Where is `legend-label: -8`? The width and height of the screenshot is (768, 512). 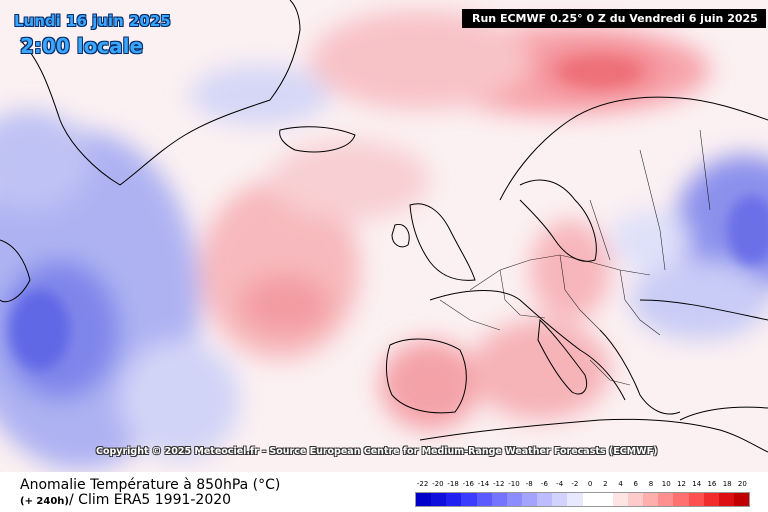
legend-label: -8 is located at coordinates (529, 484).